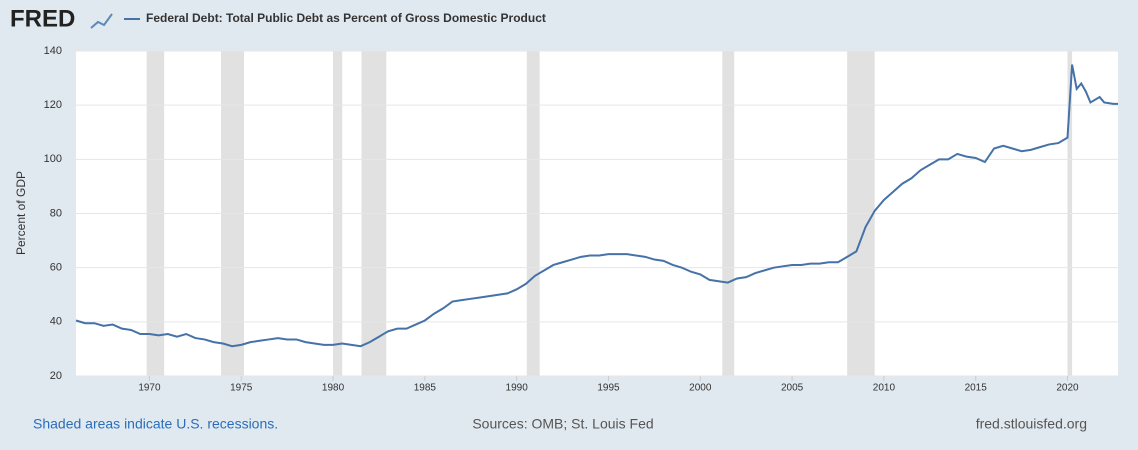 The image size is (1138, 450). I want to click on x-tick-label: 2000, so click(700, 388).